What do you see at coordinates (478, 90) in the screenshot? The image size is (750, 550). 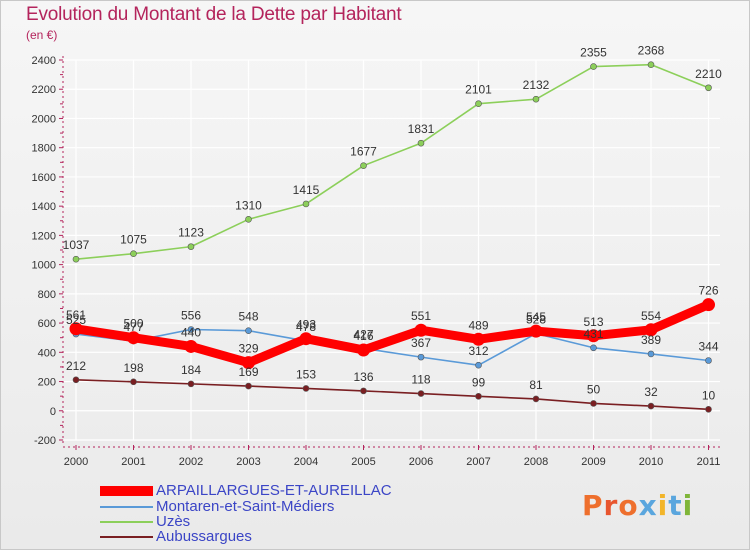 I see `data-label-uzes: 2101` at bounding box center [478, 90].